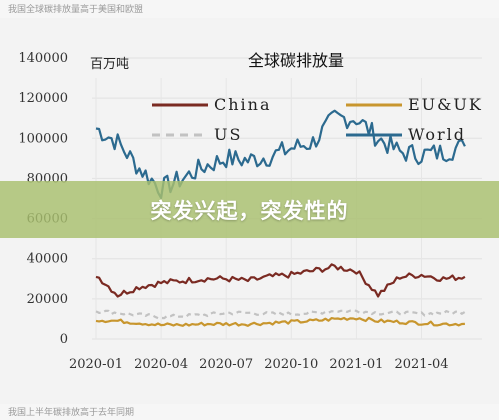 The image size is (499, 420). Describe the element at coordinates (291, 364) in the screenshot. I see `x-tick-label: 2020-10` at that location.